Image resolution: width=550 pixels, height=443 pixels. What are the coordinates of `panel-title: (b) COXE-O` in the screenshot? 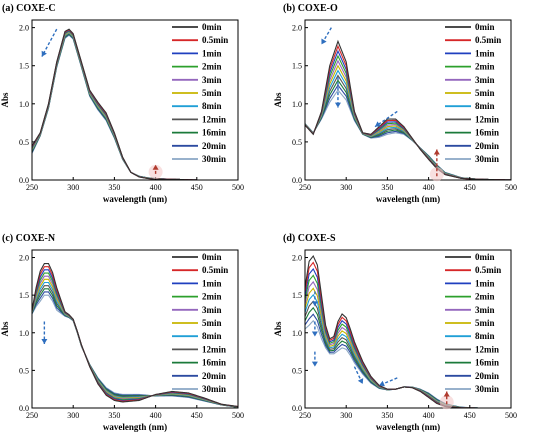 It's located at (310, 8).